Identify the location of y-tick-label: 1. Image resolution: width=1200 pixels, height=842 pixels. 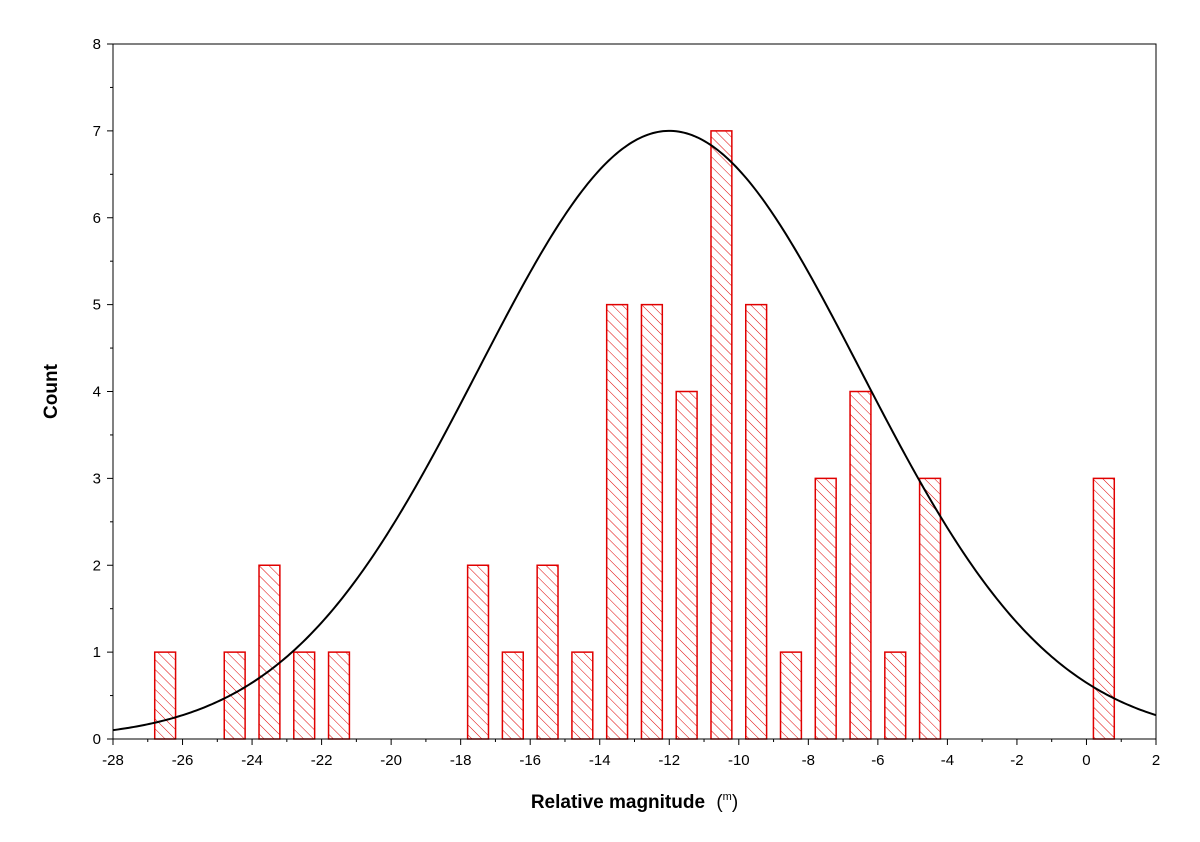
(97, 652).